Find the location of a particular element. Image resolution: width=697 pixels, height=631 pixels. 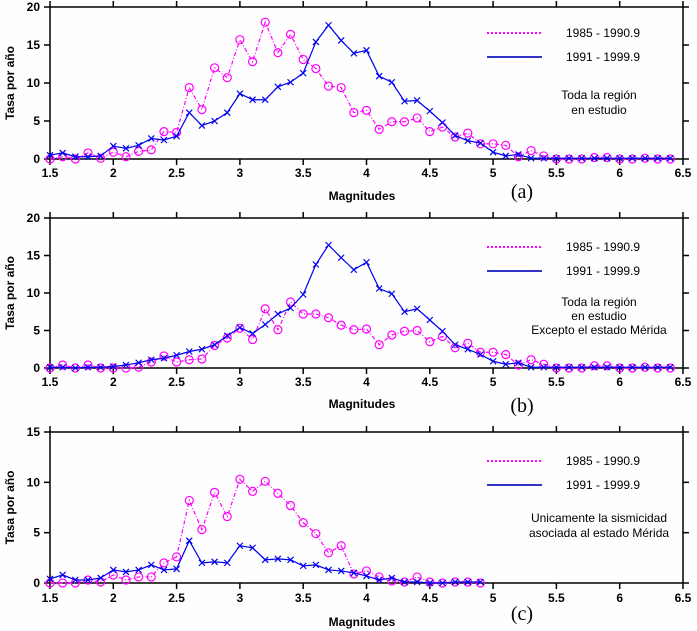

x-tick-label: 6 is located at coordinates (619, 173).